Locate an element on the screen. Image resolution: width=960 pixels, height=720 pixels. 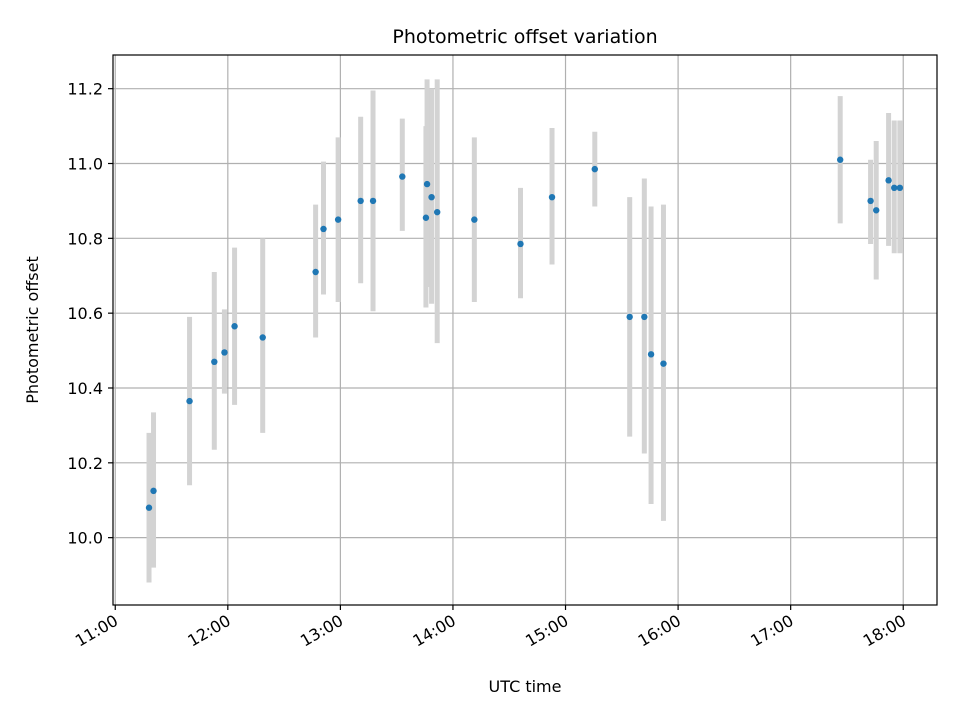
y-tick-label: 10.6 is located at coordinates (85, 313).